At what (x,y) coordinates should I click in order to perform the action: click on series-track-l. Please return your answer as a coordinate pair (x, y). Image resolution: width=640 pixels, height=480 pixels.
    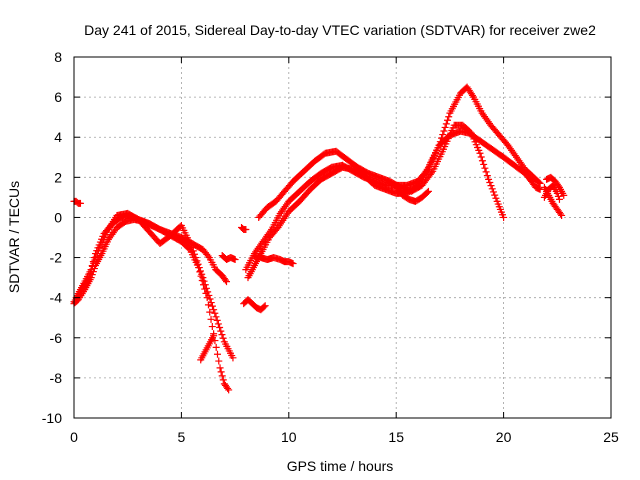
    Looking at the image, I should click on (244, 228).